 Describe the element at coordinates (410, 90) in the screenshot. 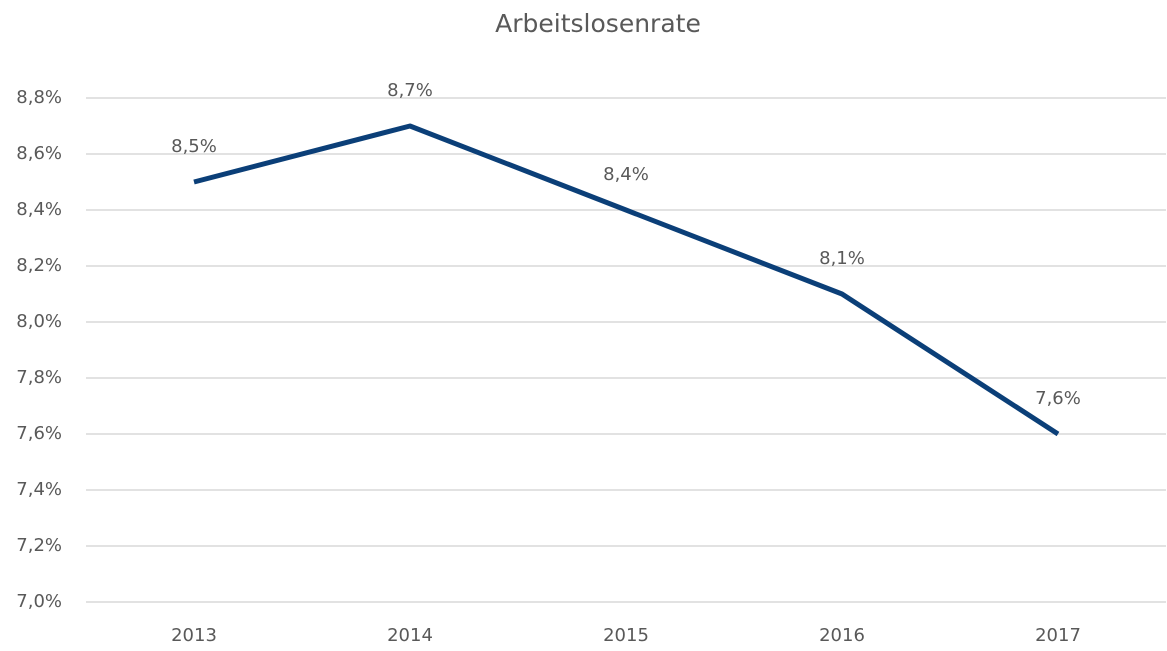

I see `data-label: 8,7%` at that location.